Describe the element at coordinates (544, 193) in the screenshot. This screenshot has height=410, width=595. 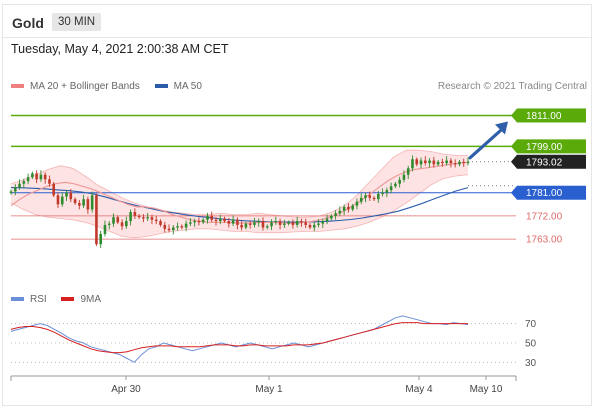
I see `level-label-3: 1781.00` at that location.